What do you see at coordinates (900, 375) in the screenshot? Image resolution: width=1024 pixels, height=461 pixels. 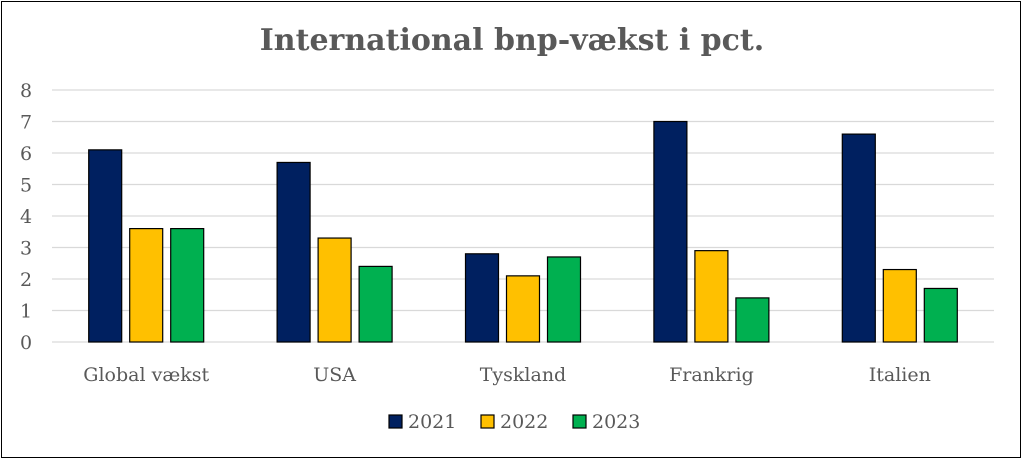 I see `x-tick-label: Italien` at bounding box center [900, 375].